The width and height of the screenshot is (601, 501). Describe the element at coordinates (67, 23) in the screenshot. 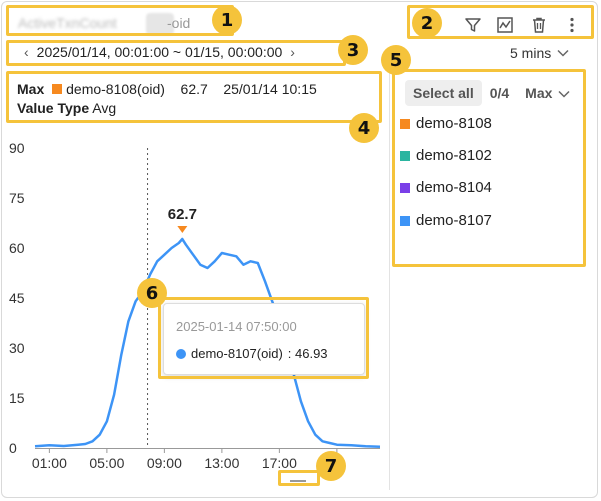

I see `widget-title: ActiveTxnCount` at that location.